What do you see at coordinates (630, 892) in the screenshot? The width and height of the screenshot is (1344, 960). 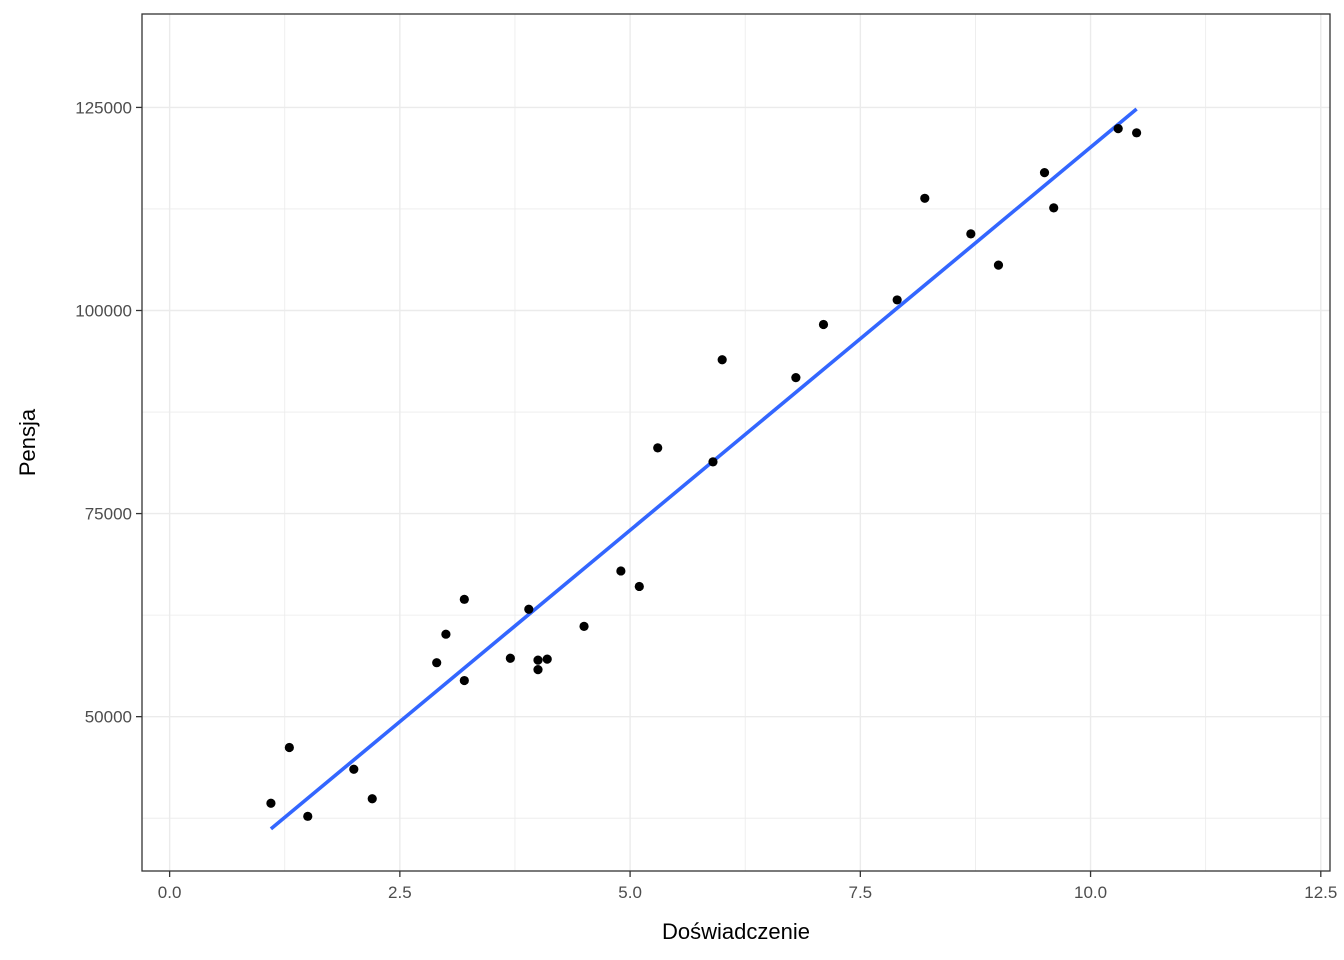 I see `x-tick-label: 5.0` at bounding box center [630, 892].